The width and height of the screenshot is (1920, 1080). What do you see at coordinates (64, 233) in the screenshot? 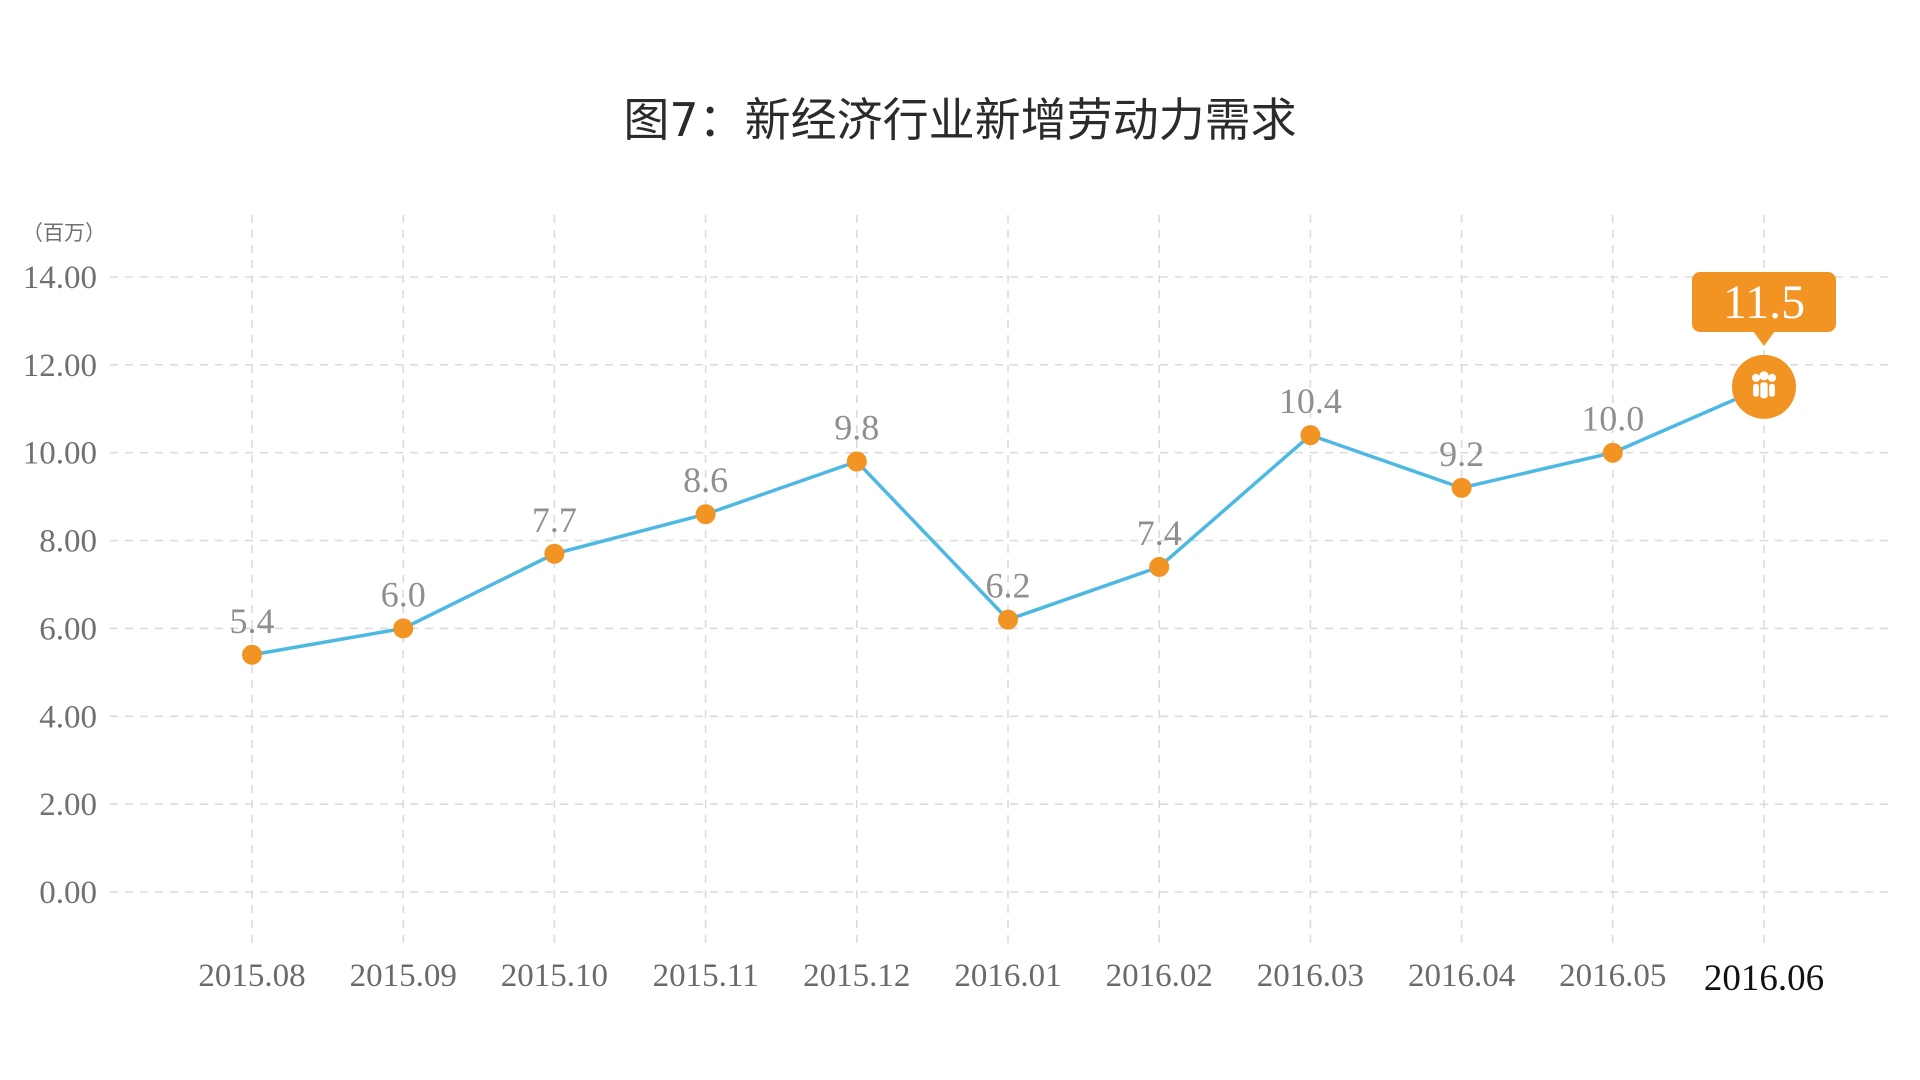
I see `y-axis-unit-label: （百万）` at bounding box center [64, 233].